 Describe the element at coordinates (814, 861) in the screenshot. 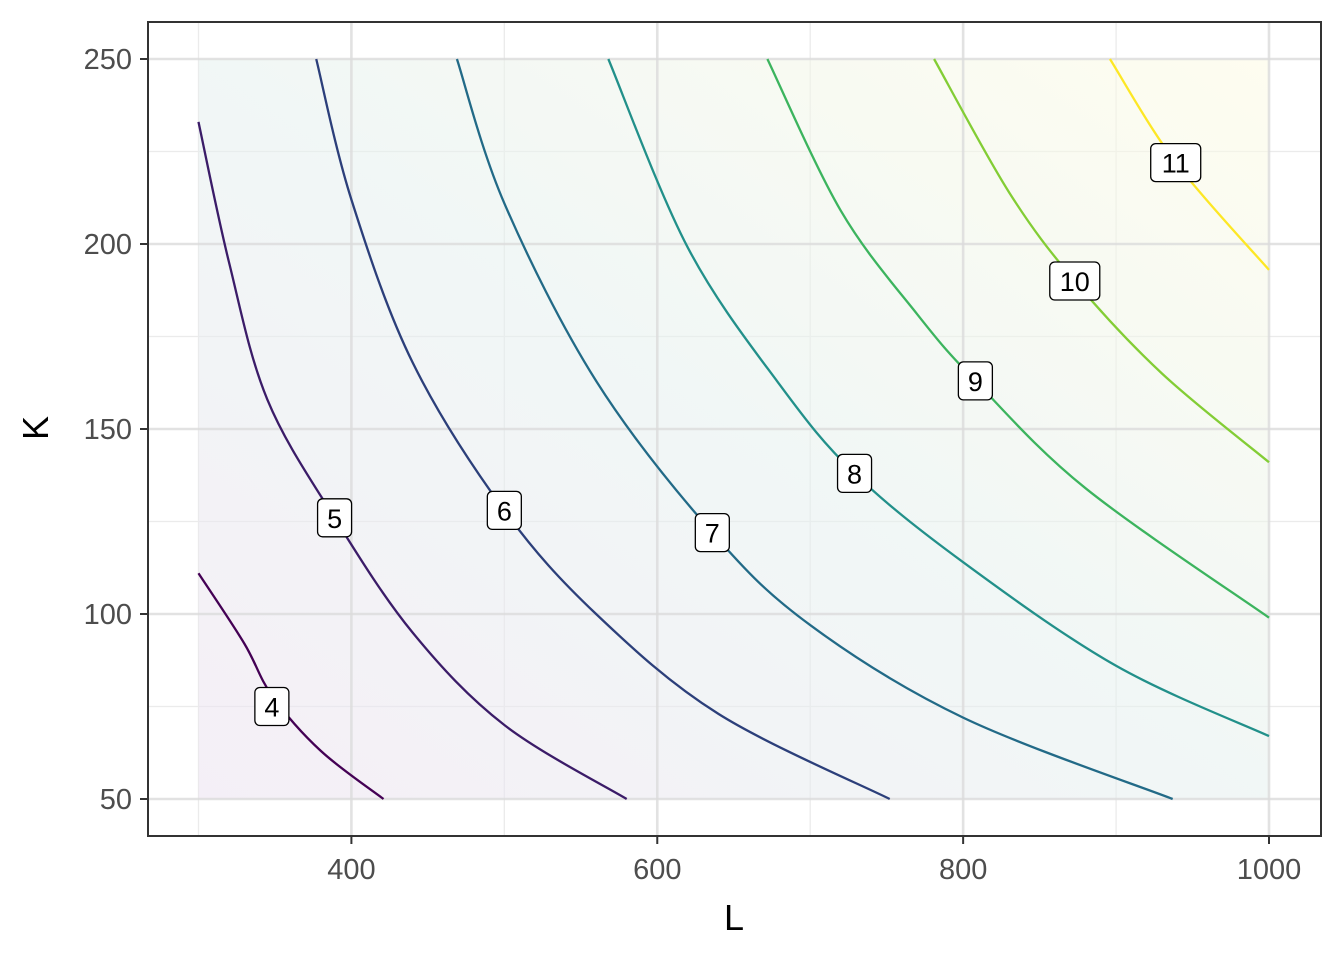

I see `x-axis: 400 600 800 1000` at that location.